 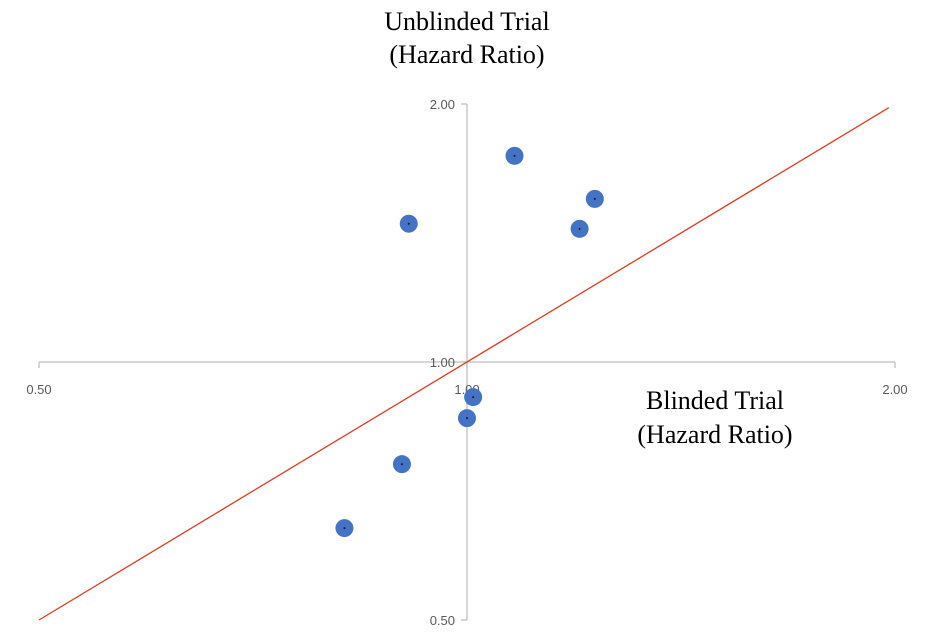 I want to click on x-axis-title-unit: (Hazard Ratio), so click(x=714, y=434).